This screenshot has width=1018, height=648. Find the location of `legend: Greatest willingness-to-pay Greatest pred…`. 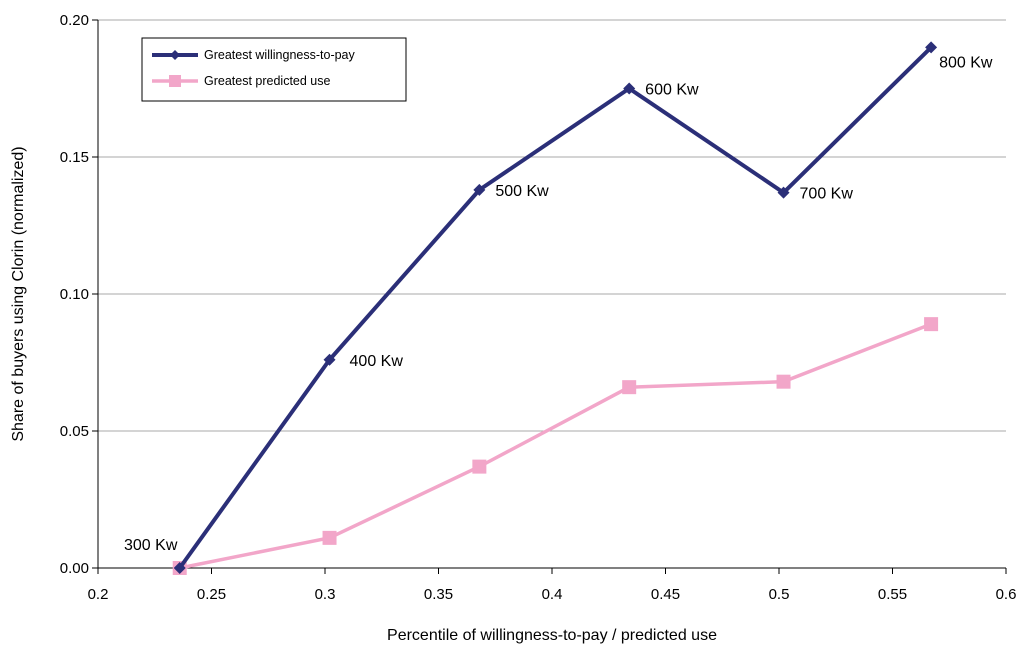

legend: Greatest willingness-to-pay Greatest pred… is located at coordinates (274, 69).